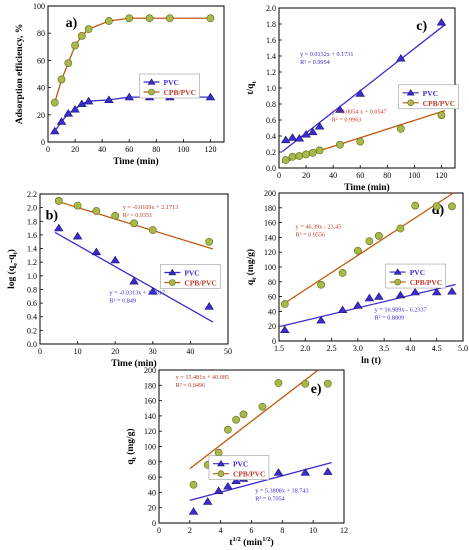 The width and height of the screenshot is (469, 550). I want to click on x-tick-label: 4, so click(221, 530).